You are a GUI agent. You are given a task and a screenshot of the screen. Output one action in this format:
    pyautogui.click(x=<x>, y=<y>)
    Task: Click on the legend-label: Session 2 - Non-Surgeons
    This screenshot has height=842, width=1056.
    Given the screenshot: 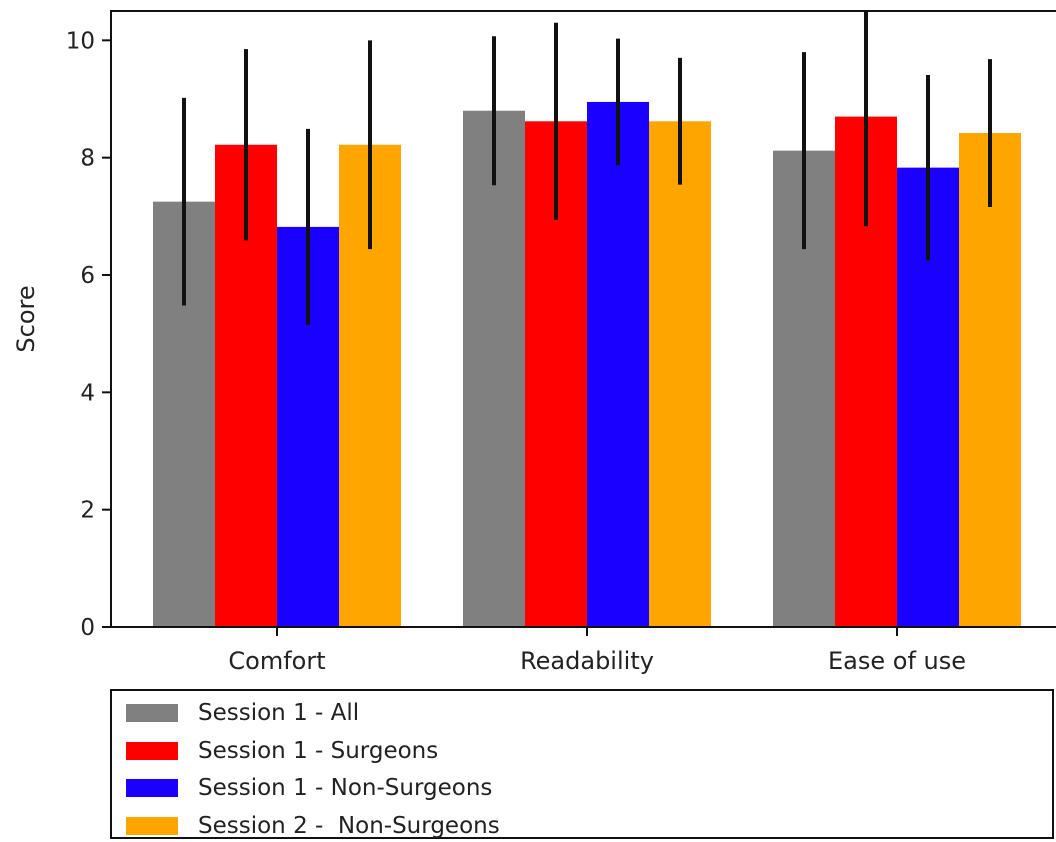 What is the action you would take?
    pyautogui.click(x=349, y=825)
    